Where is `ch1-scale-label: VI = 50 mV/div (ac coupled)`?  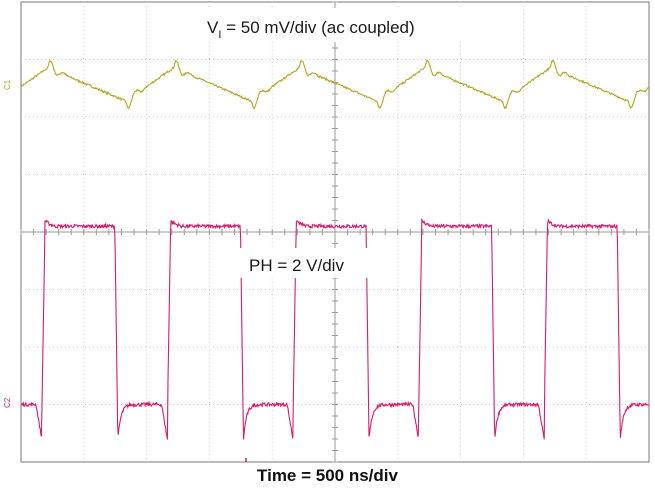 ch1-scale-label: VI = 50 mV/div (ac coupled) is located at coordinates (311, 29).